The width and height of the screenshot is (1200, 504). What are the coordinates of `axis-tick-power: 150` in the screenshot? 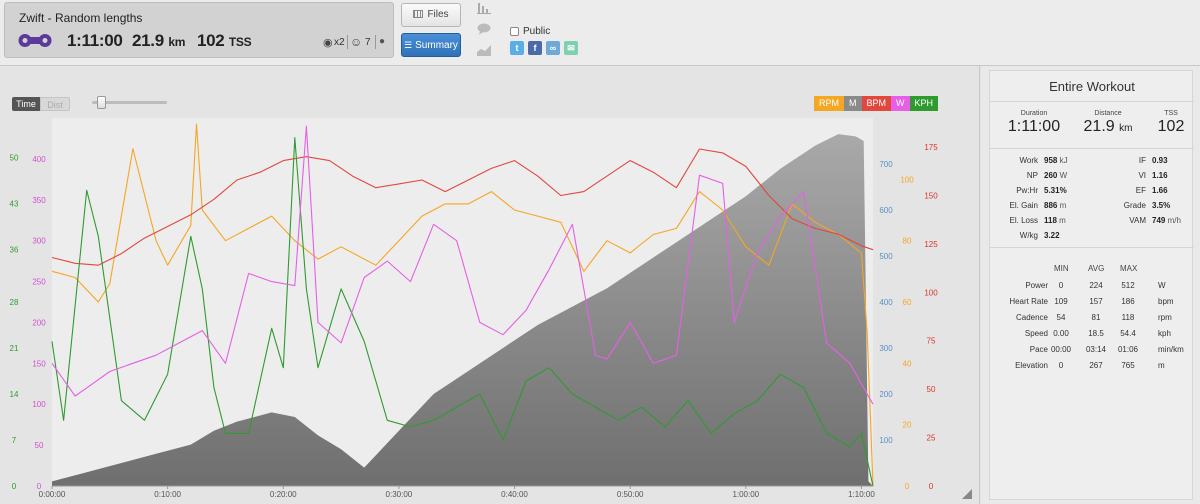 It's located at (39, 363).